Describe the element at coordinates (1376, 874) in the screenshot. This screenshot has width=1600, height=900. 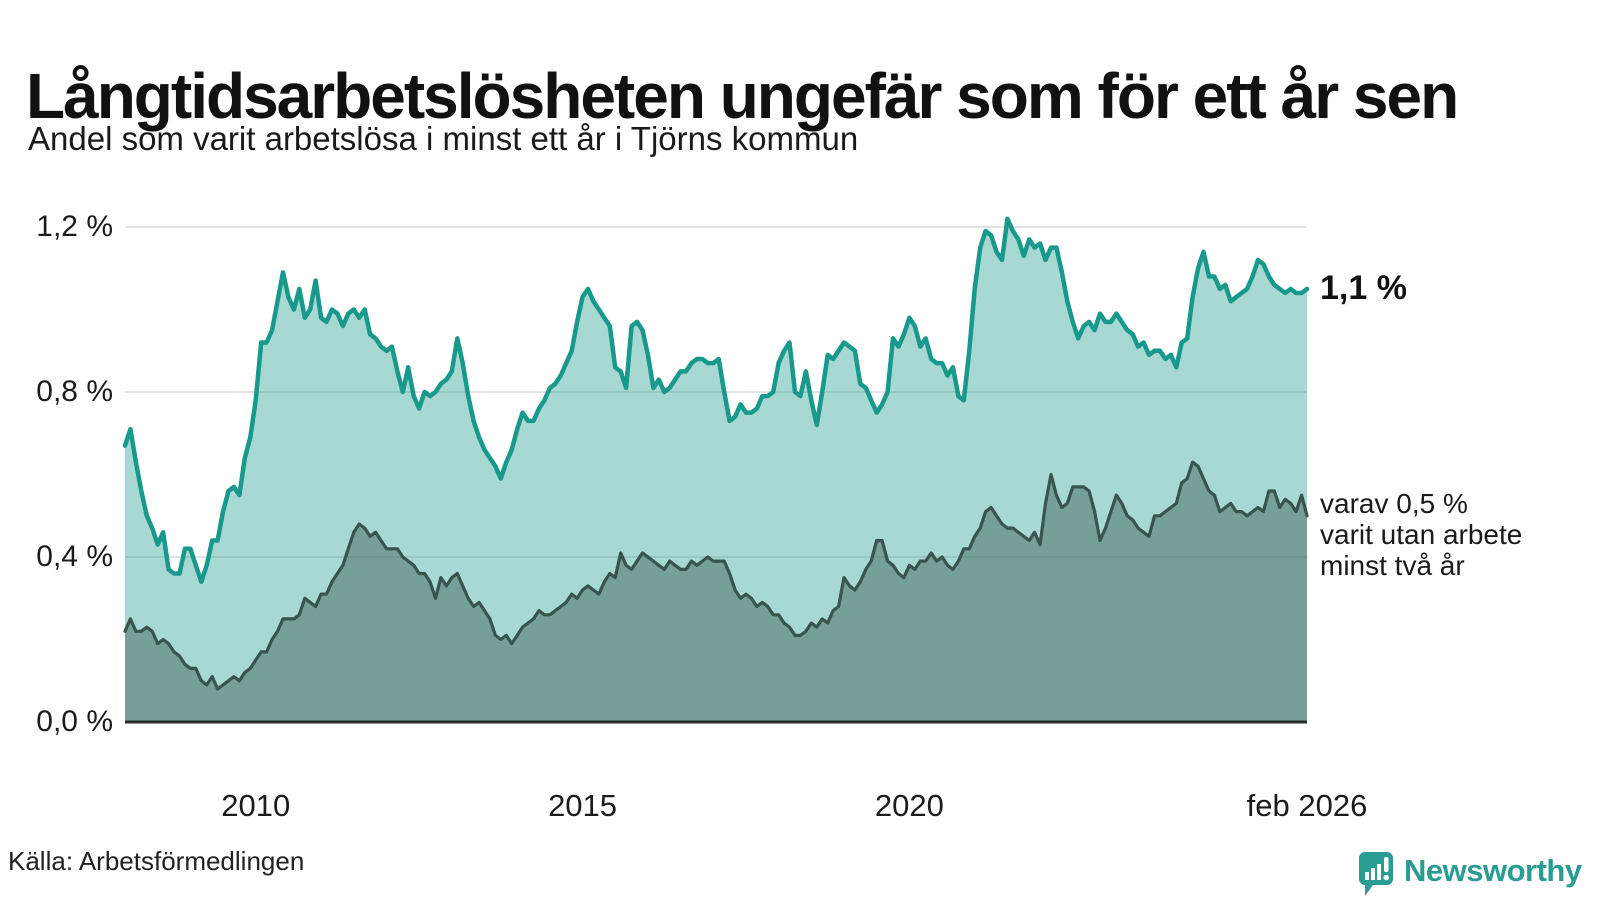
I see `newsworthy-logo-icon` at that location.